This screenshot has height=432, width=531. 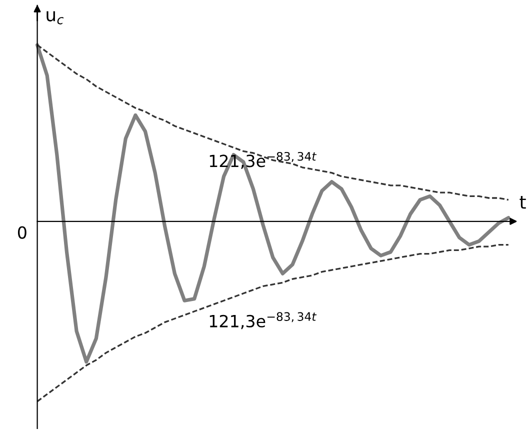 What do you see at coordinates (55, 17) in the screenshot?
I see `y-axis-title: u$_{c}$` at bounding box center [55, 17].